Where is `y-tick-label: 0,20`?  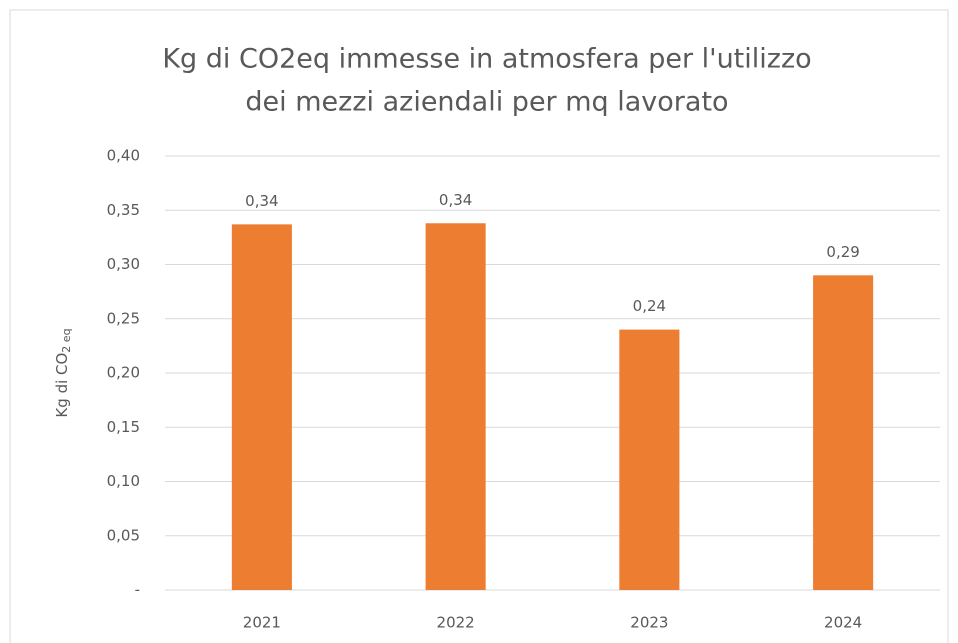 y-tick-label: 0,20 is located at coordinates (123, 373).